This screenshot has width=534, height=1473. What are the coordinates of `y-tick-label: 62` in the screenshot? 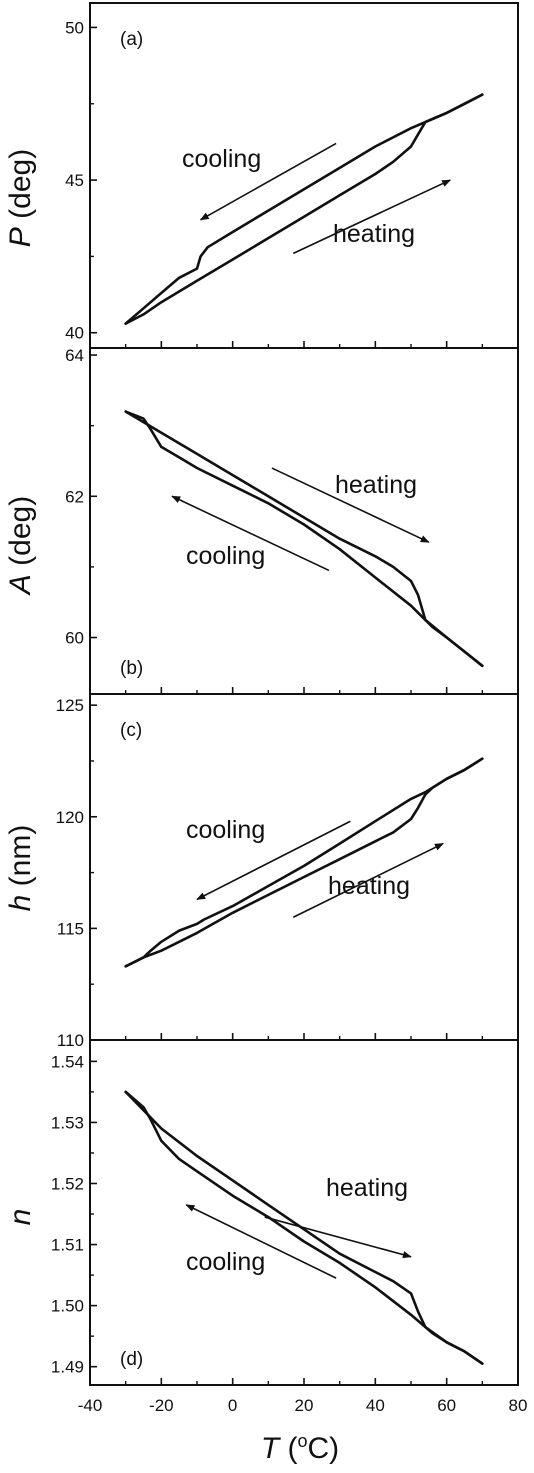 It's located at (74, 496).